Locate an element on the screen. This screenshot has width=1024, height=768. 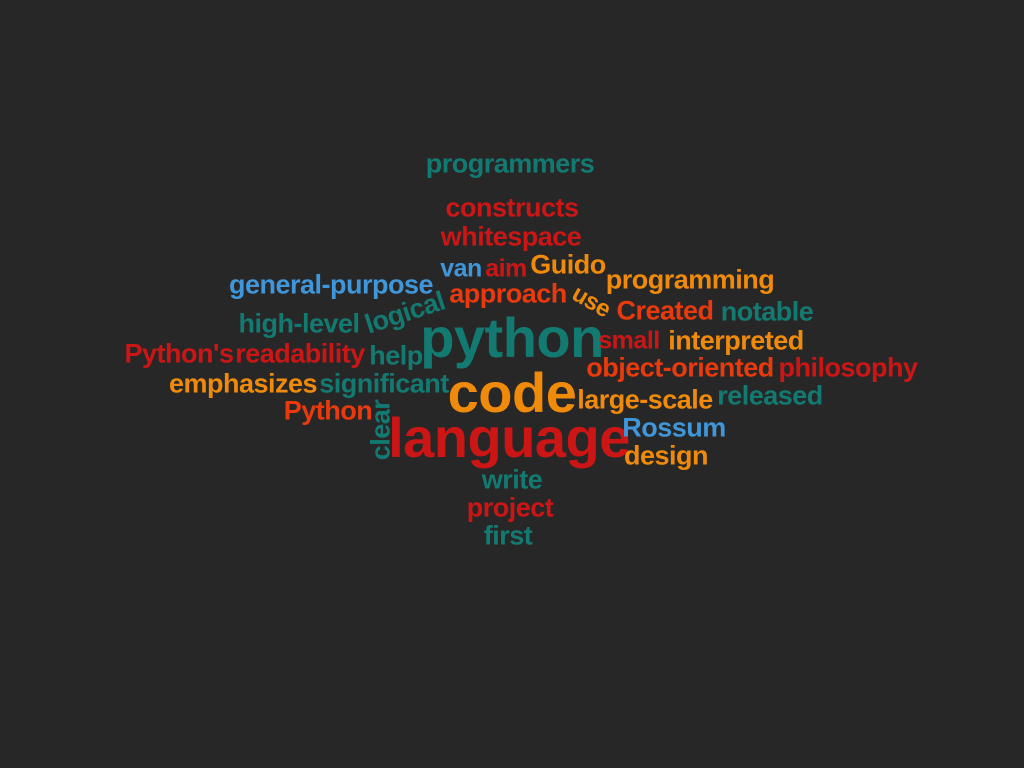
word-approach: approach is located at coordinates (508, 293).